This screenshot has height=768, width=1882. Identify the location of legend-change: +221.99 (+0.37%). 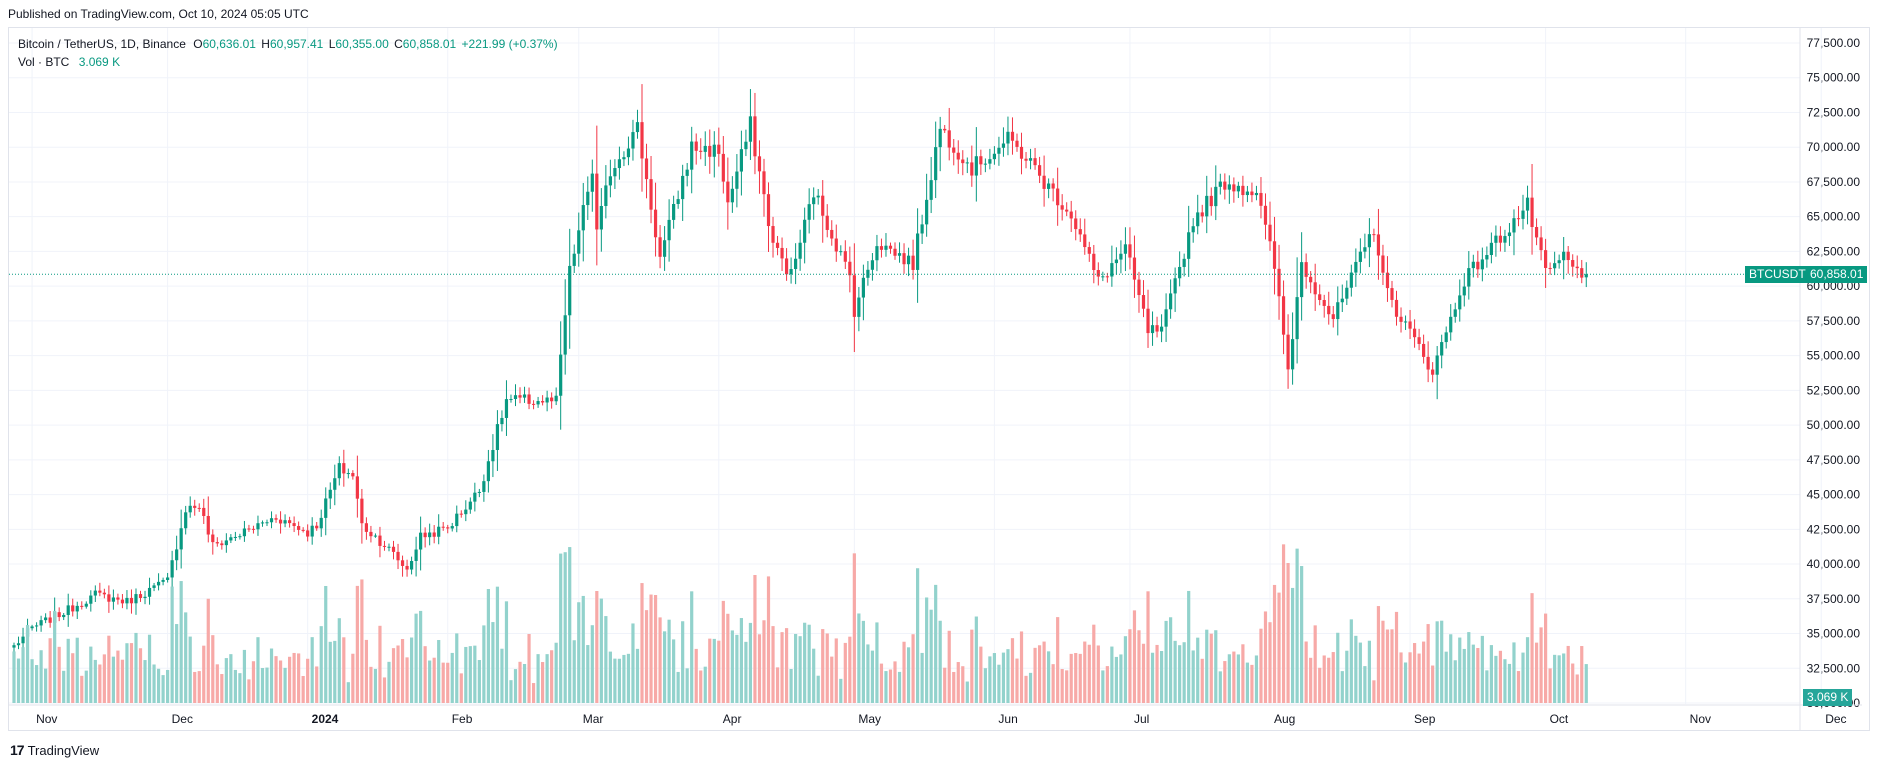
(509, 44).